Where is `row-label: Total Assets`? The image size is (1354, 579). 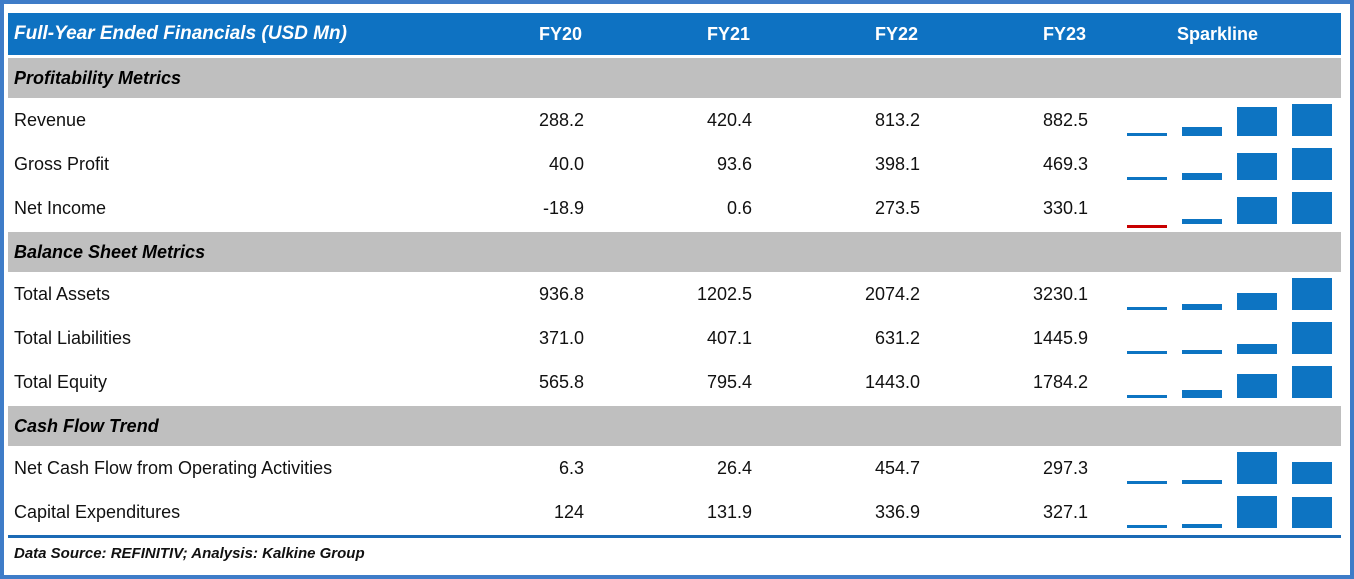 row-label: Total Assets is located at coordinates (62, 293).